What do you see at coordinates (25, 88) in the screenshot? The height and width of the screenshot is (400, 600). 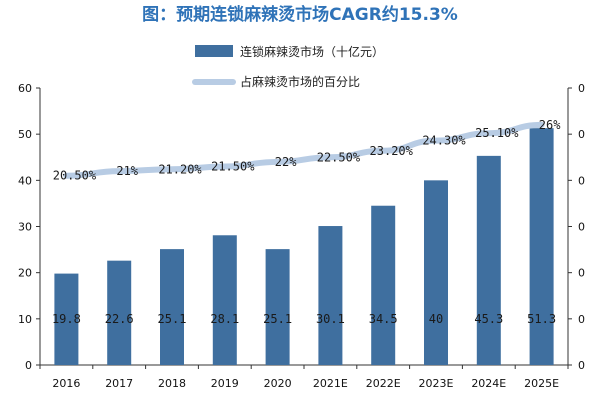 I see `y-left-tick-label: 60` at bounding box center [25, 88].